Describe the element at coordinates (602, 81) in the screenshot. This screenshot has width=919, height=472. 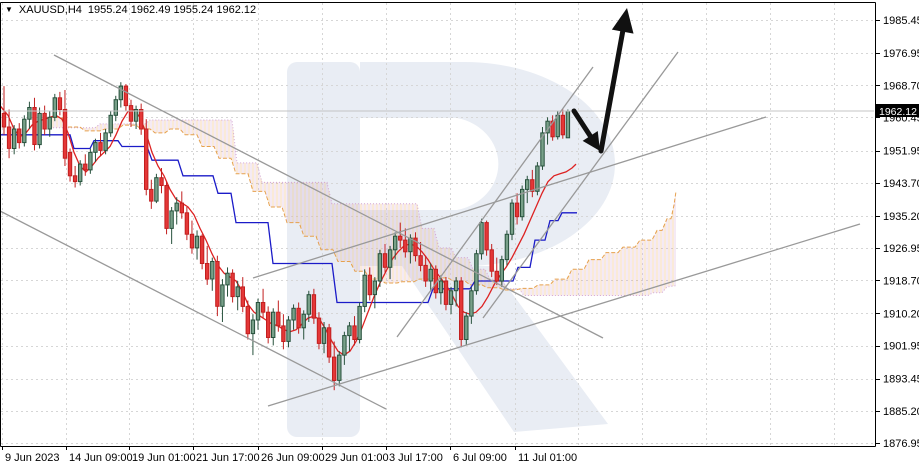
I see `forecast-arrows` at that location.